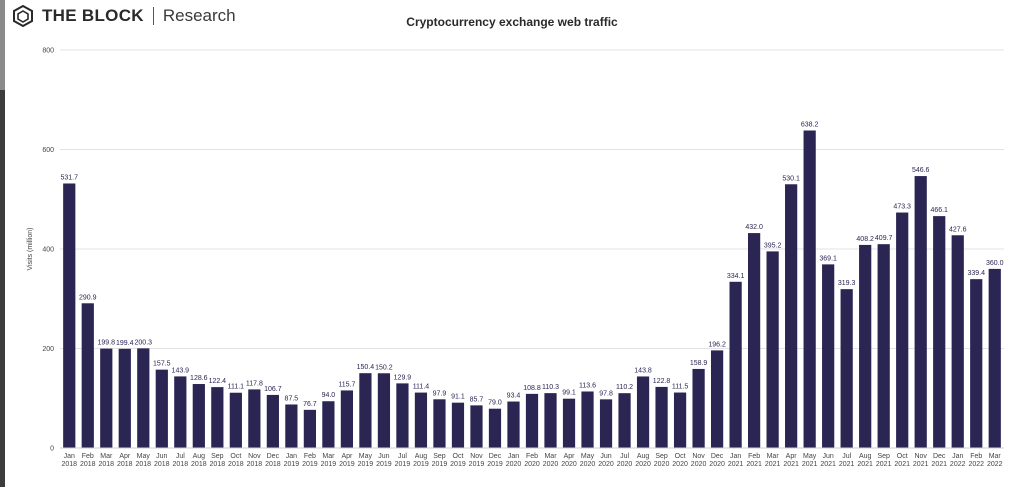 This screenshot has width=1024, height=487. I want to click on data-label: 150.4, so click(366, 367).